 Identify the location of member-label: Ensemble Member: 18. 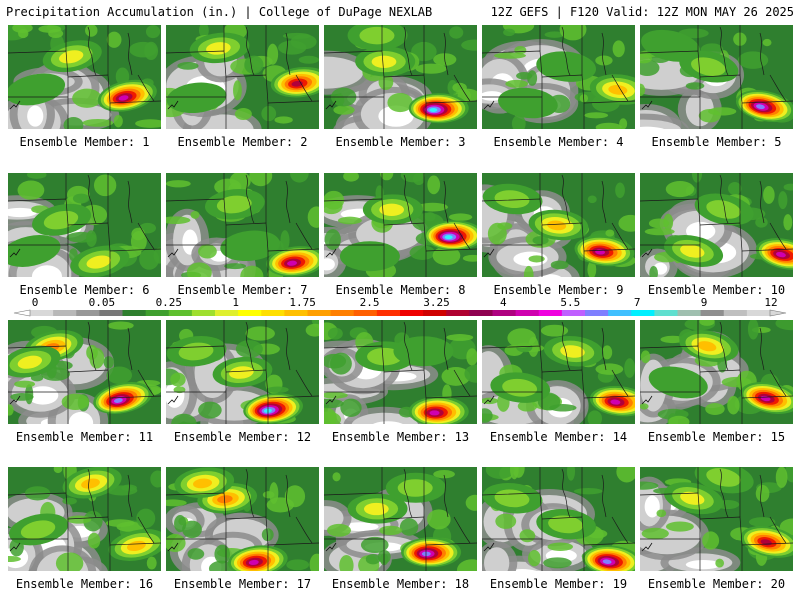
(400, 584).